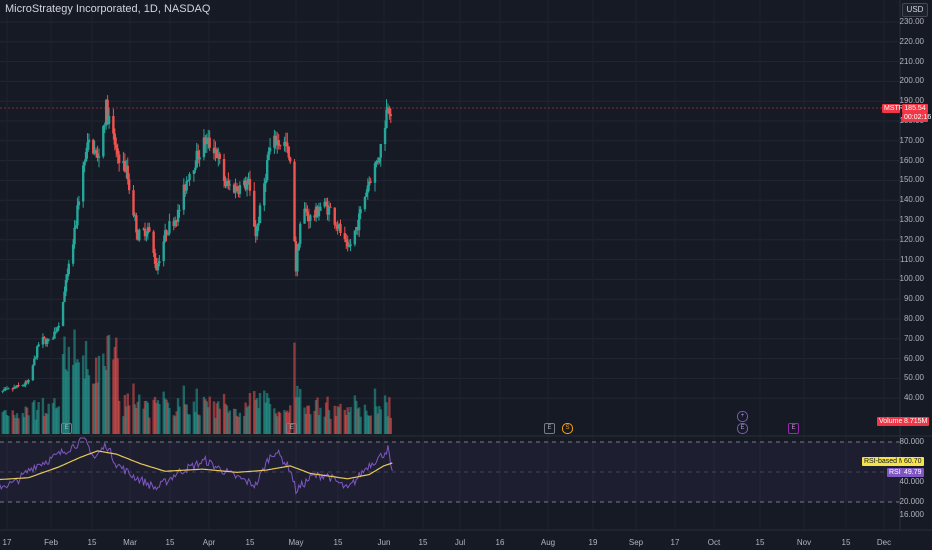 The width and height of the screenshot is (932, 550). I want to click on rsi-ma-label-tag: RSI-based MA, so click(887, 461).